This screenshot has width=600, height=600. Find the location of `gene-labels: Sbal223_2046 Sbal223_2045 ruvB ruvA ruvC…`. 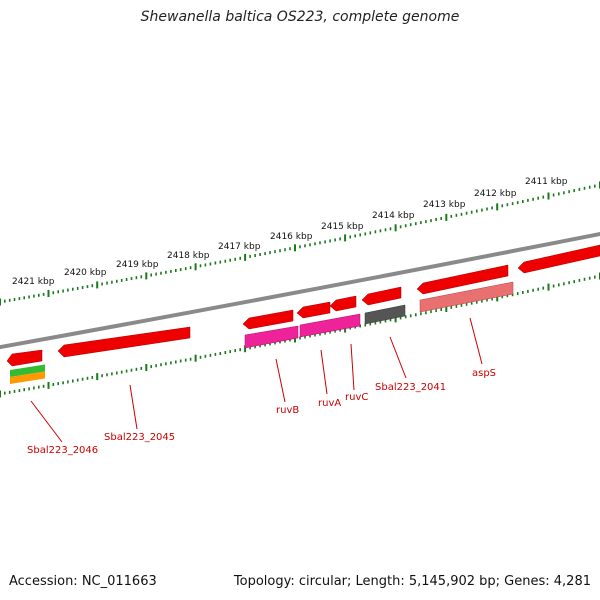

gene-labels: Sbal223_2046 Sbal223_2045 ruvB ruvA ruvC… is located at coordinates (261, 412).